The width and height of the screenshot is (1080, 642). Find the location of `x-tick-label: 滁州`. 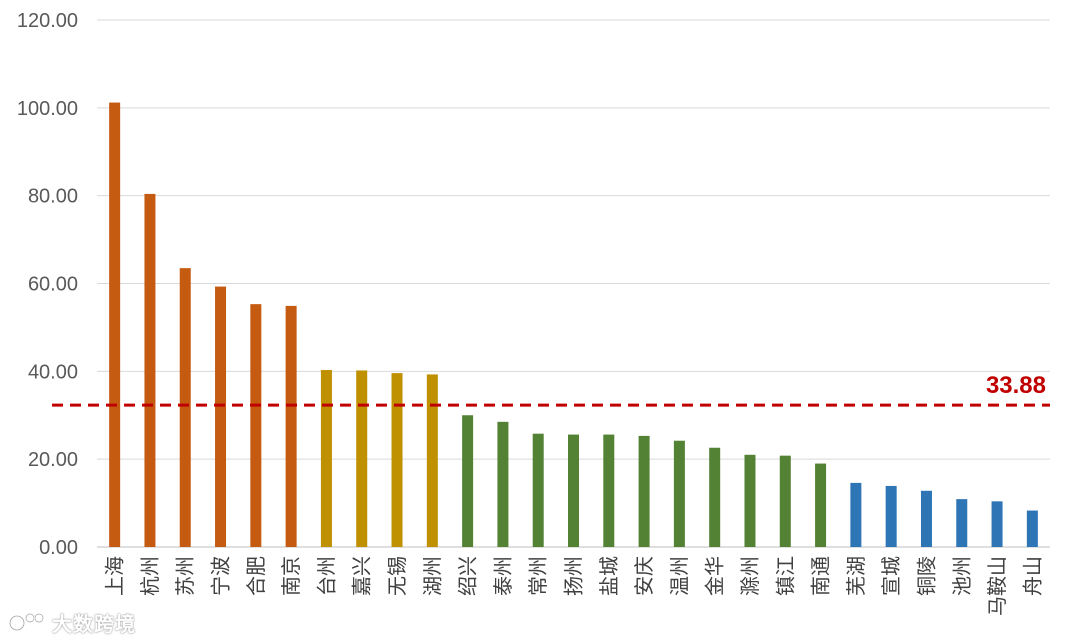

x-tick-label: 滁州 is located at coordinates (750, 576).